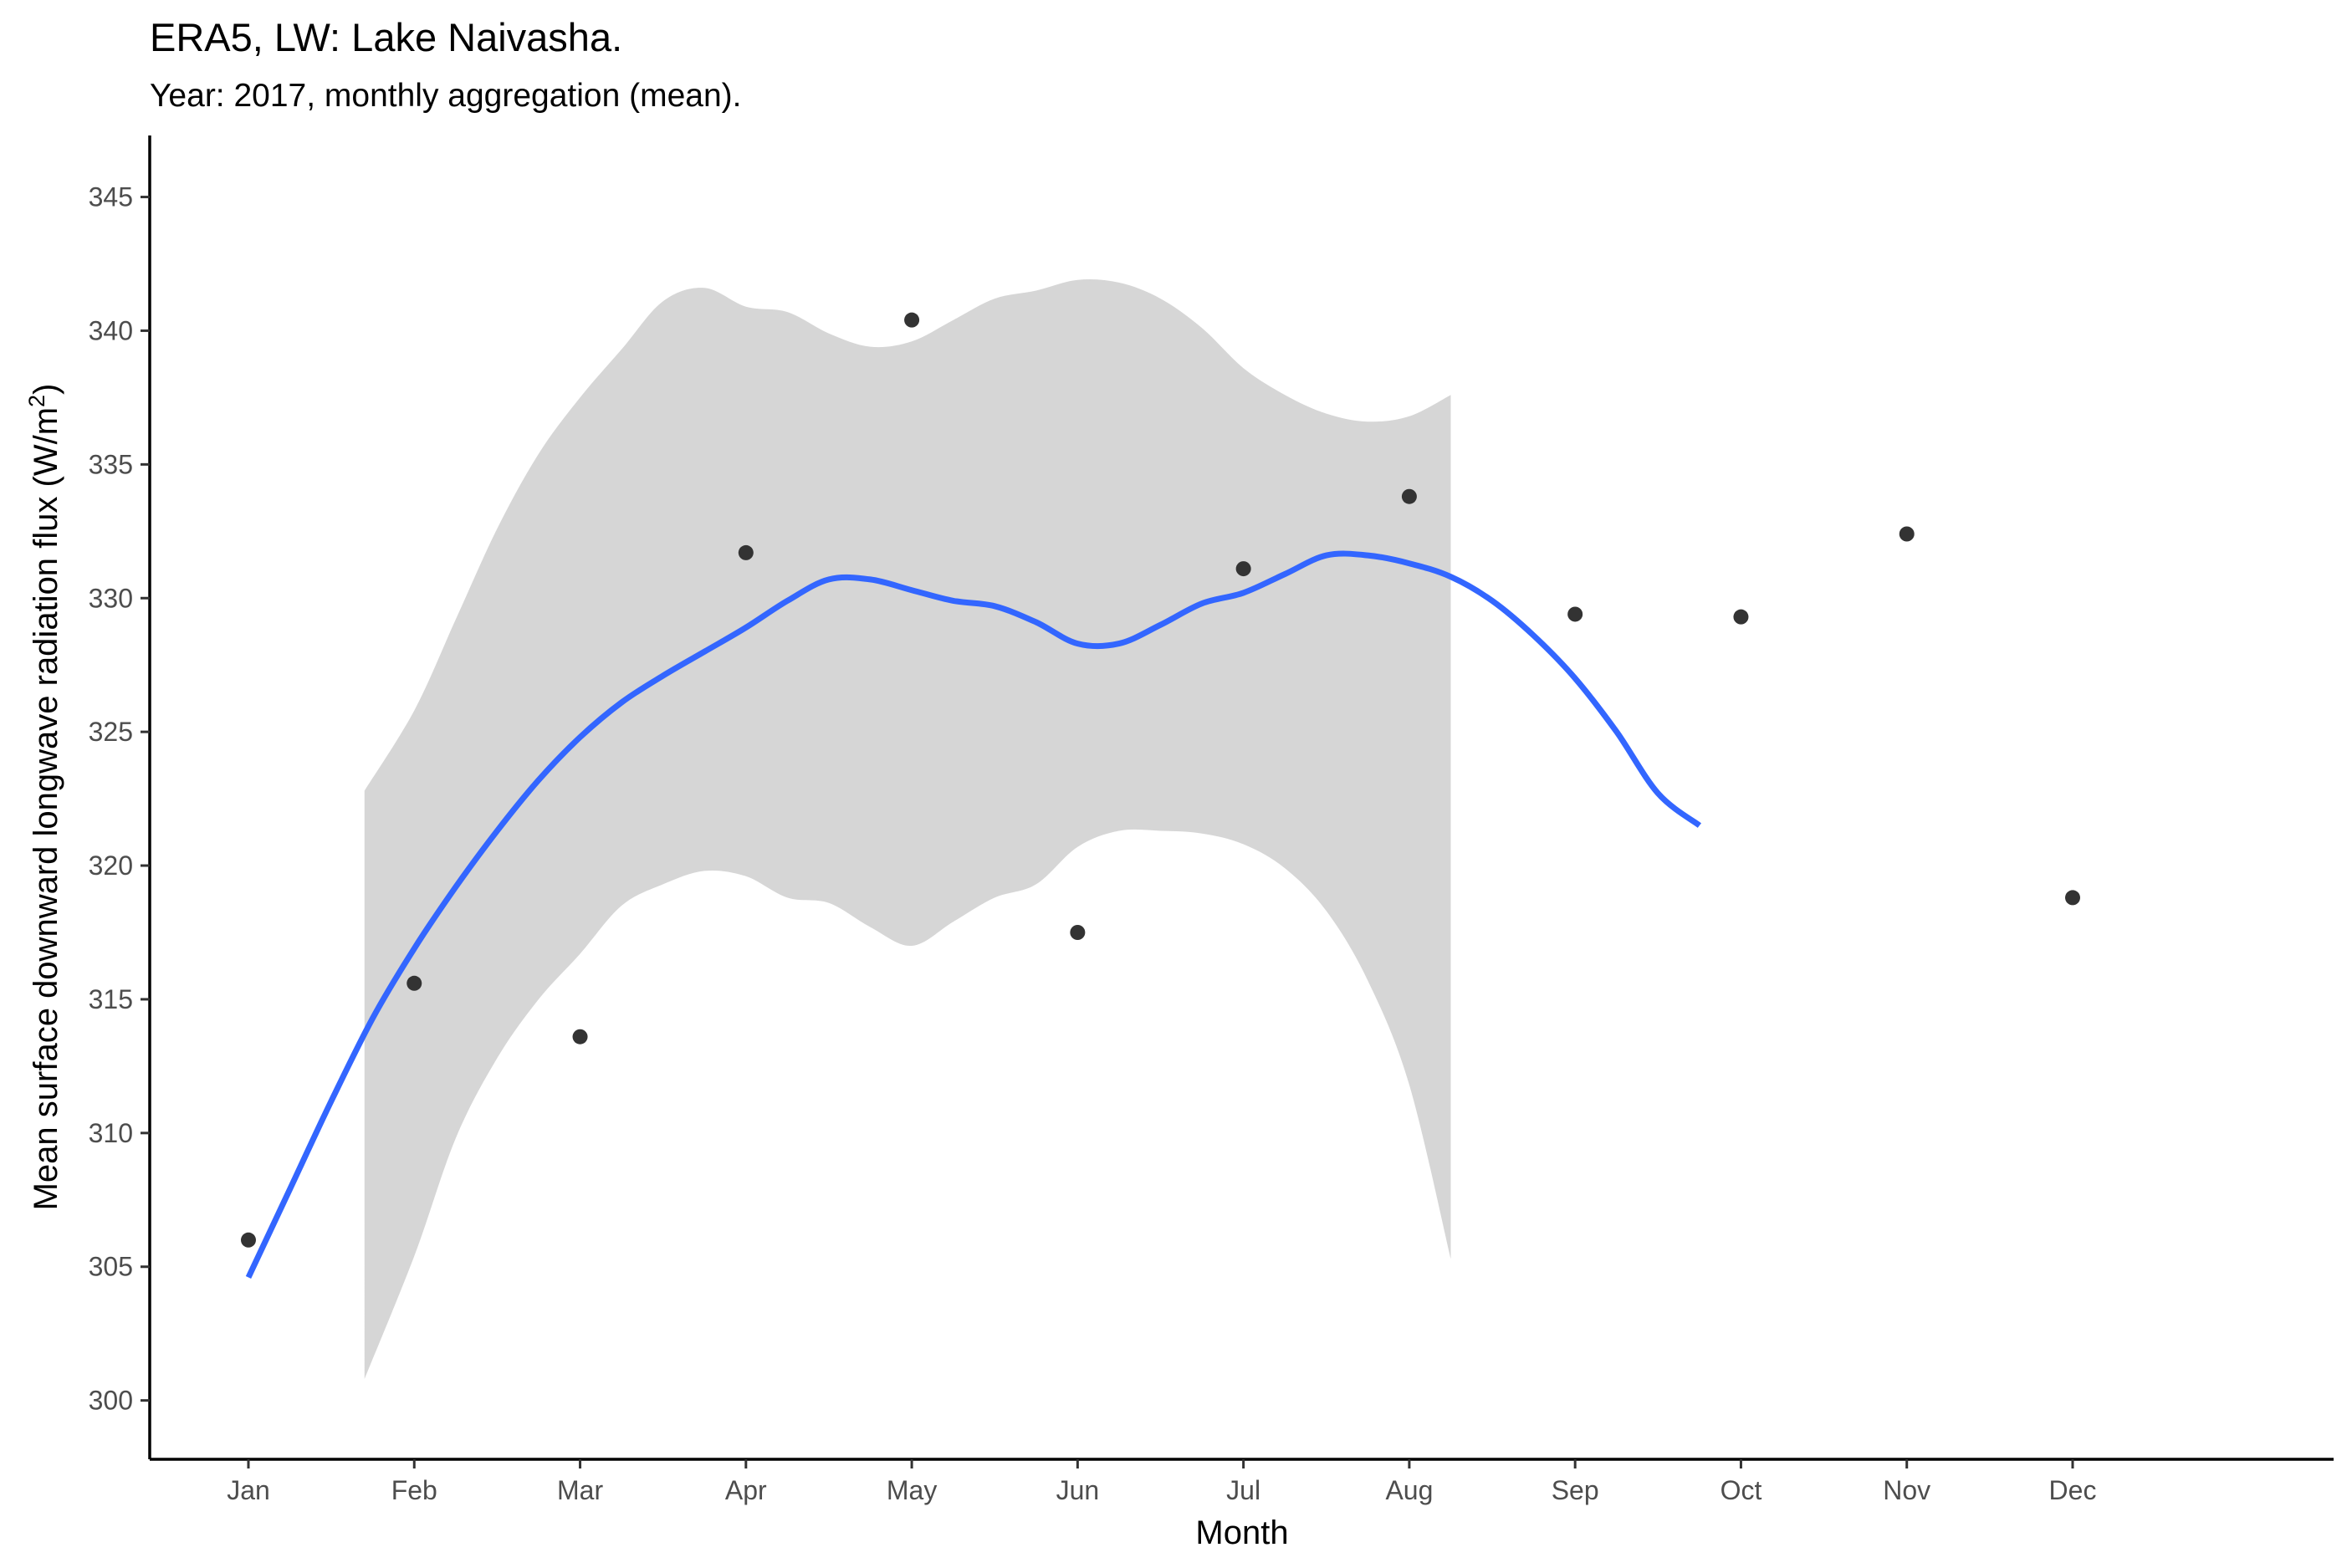  Describe the element at coordinates (111, 999) in the screenshot. I see `y-tick-label: 315` at that location.